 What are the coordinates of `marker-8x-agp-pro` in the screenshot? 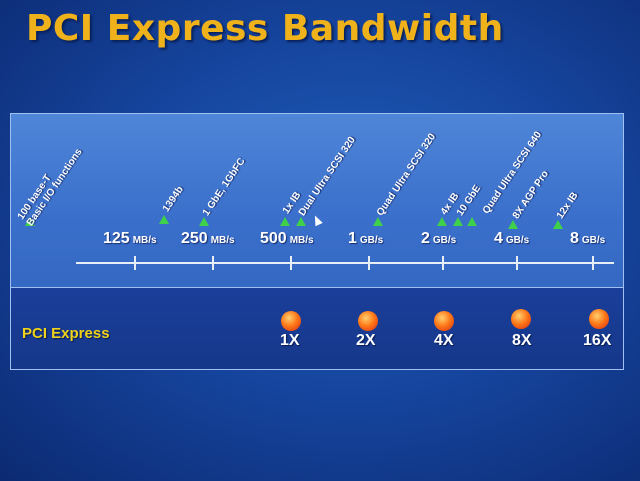 It's located at (513, 224).